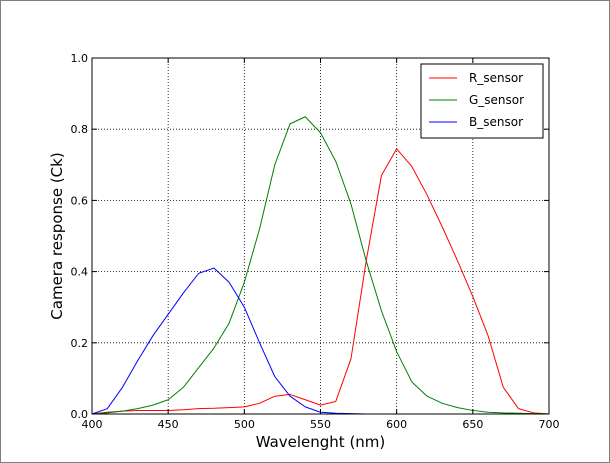 The width and height of the screenshot is (610, 463). What do you see at coordinates (396, 424) in the screenshot?
I see `x-tick-label: 600` at bounding box center [396, 424].